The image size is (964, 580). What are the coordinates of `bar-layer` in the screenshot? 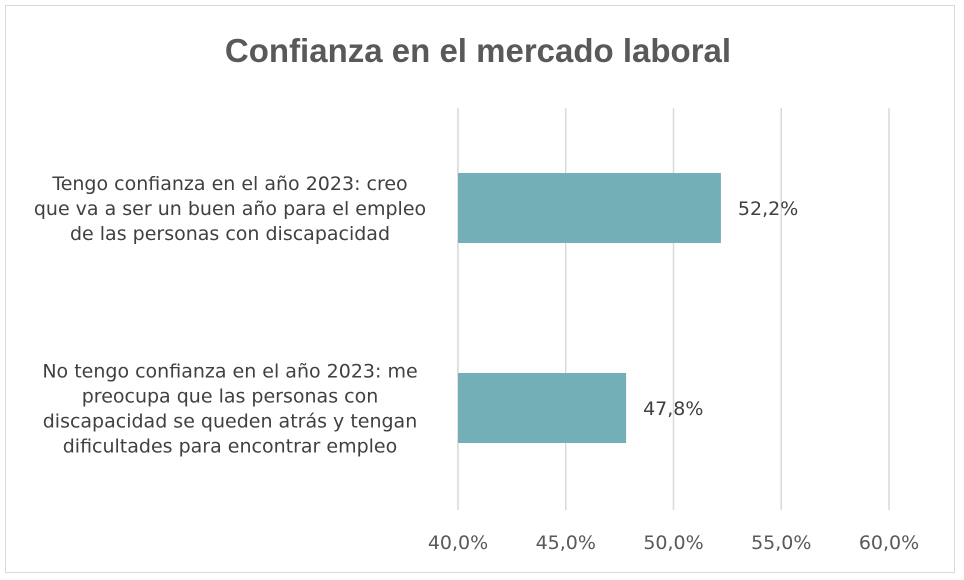 It's located at (589, 308).